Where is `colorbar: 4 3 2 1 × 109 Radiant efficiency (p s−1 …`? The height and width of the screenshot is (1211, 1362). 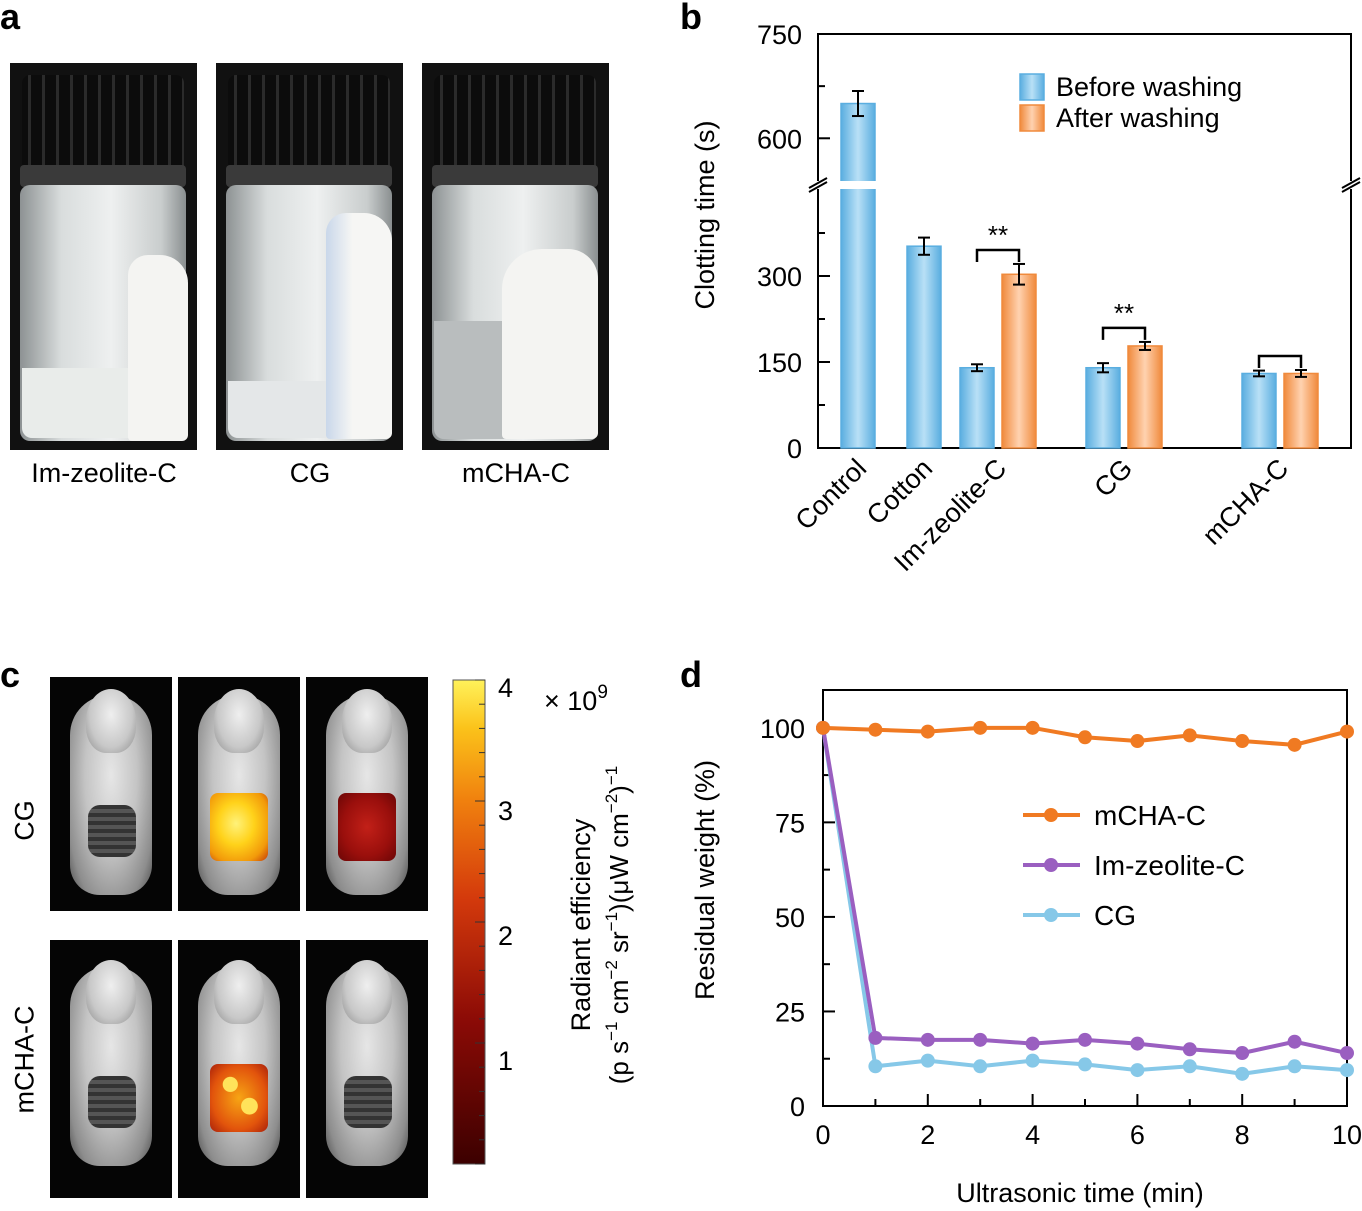
colorbar: 4 3 2 1 × 109 Radiant efficiency (p s−1 … is located at coordinates (543, 919).